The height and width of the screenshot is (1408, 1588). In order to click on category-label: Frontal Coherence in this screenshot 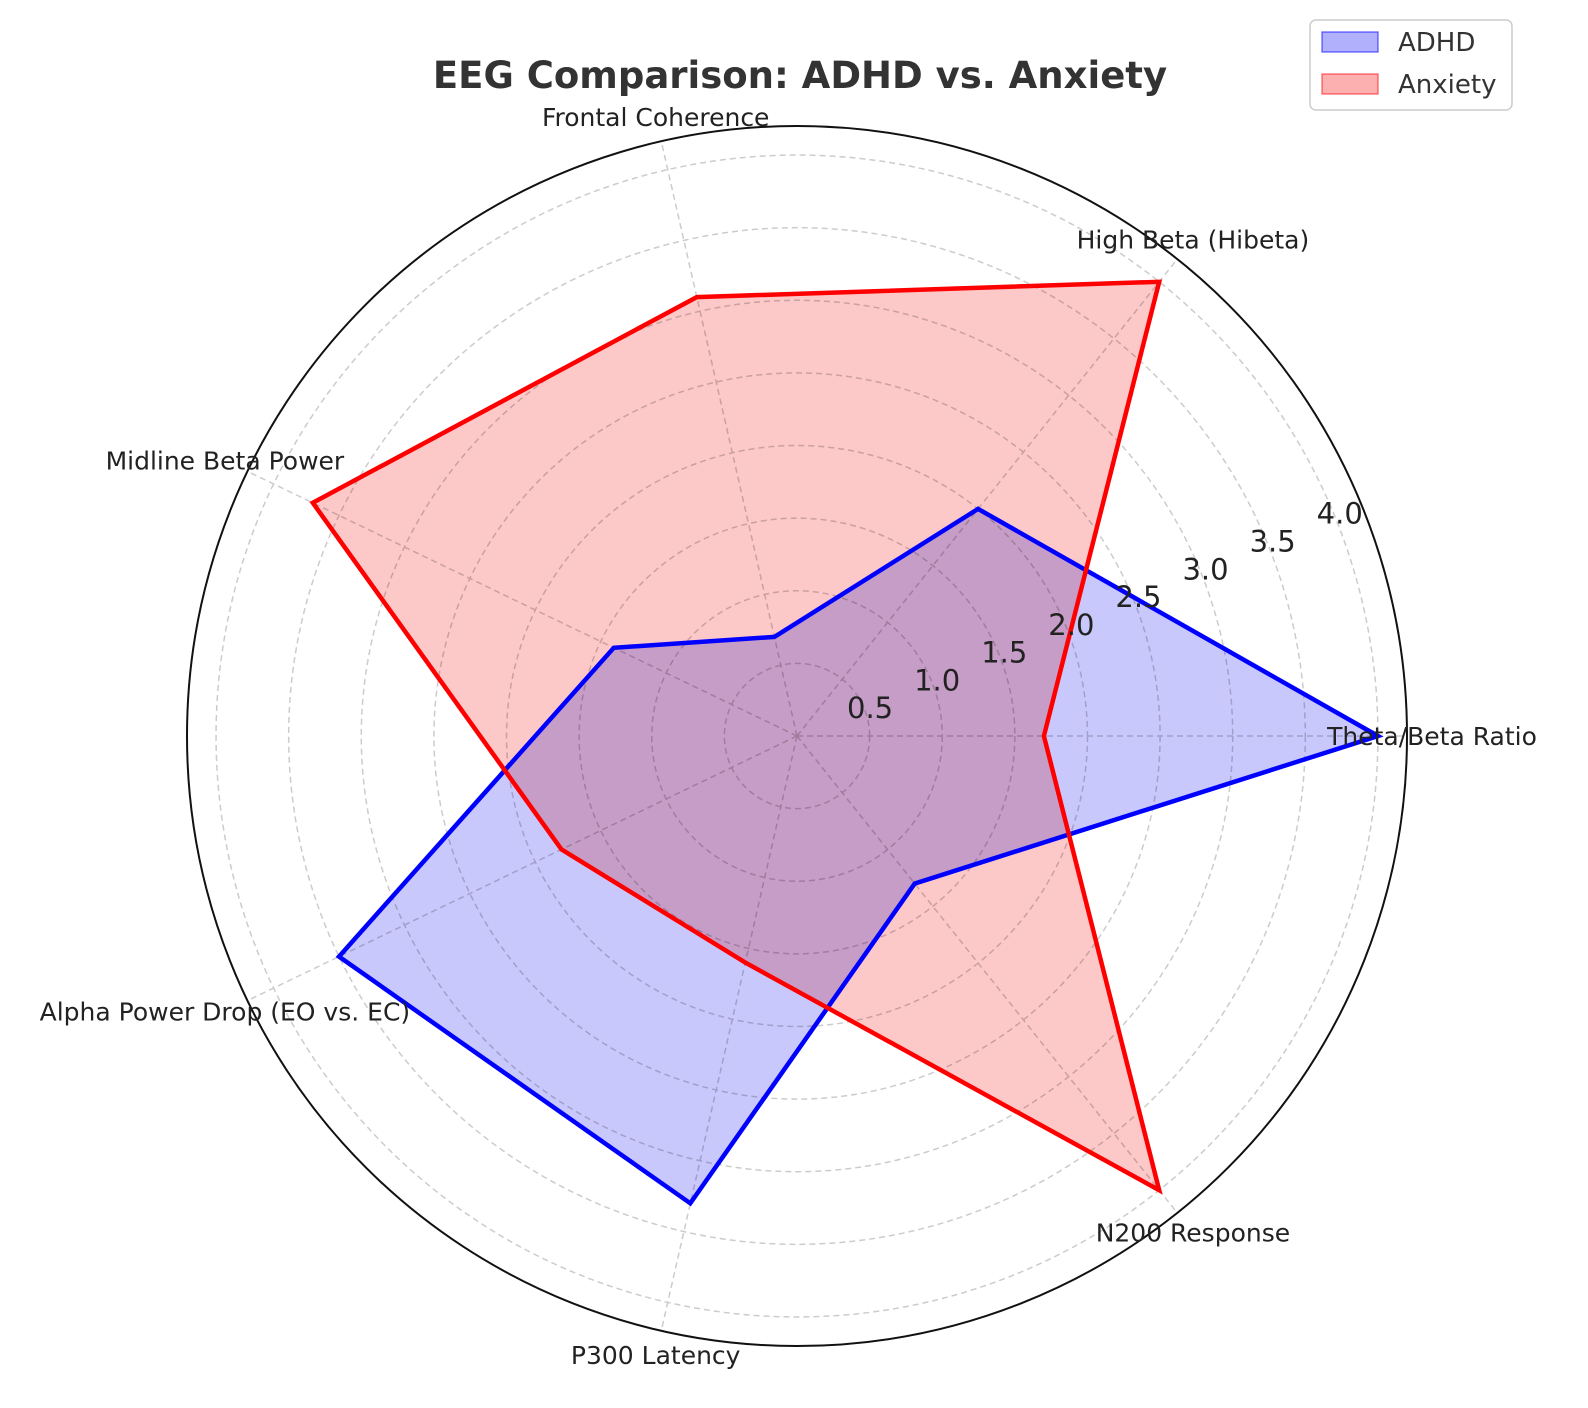, I will do `click(656, 117)`.